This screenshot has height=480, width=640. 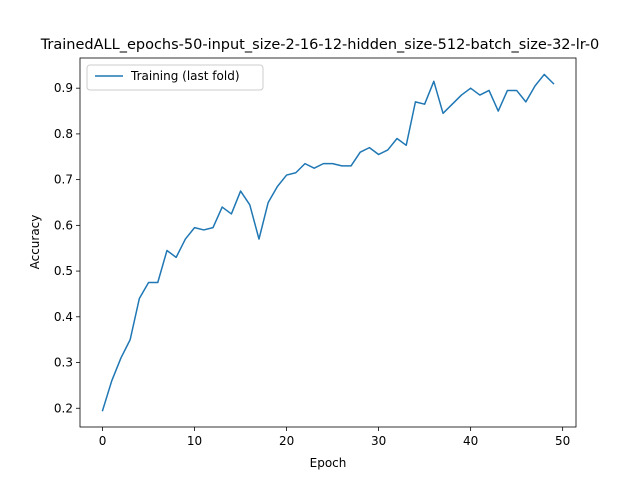 I want to click on legend-box, so click(x=175, y=77).